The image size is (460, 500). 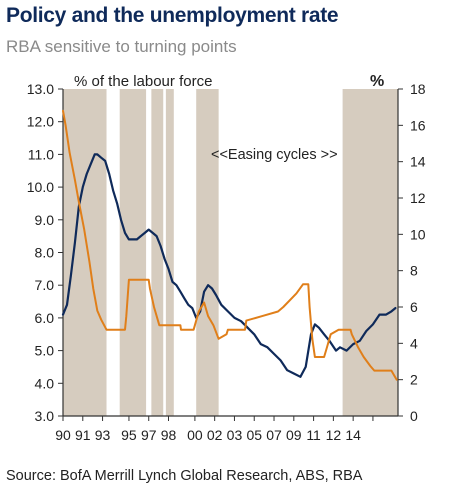 What do you see at coordinates (414, 416) in the screenshot?
I see `right-tick-label: 0` at bounding box center [414, 416].